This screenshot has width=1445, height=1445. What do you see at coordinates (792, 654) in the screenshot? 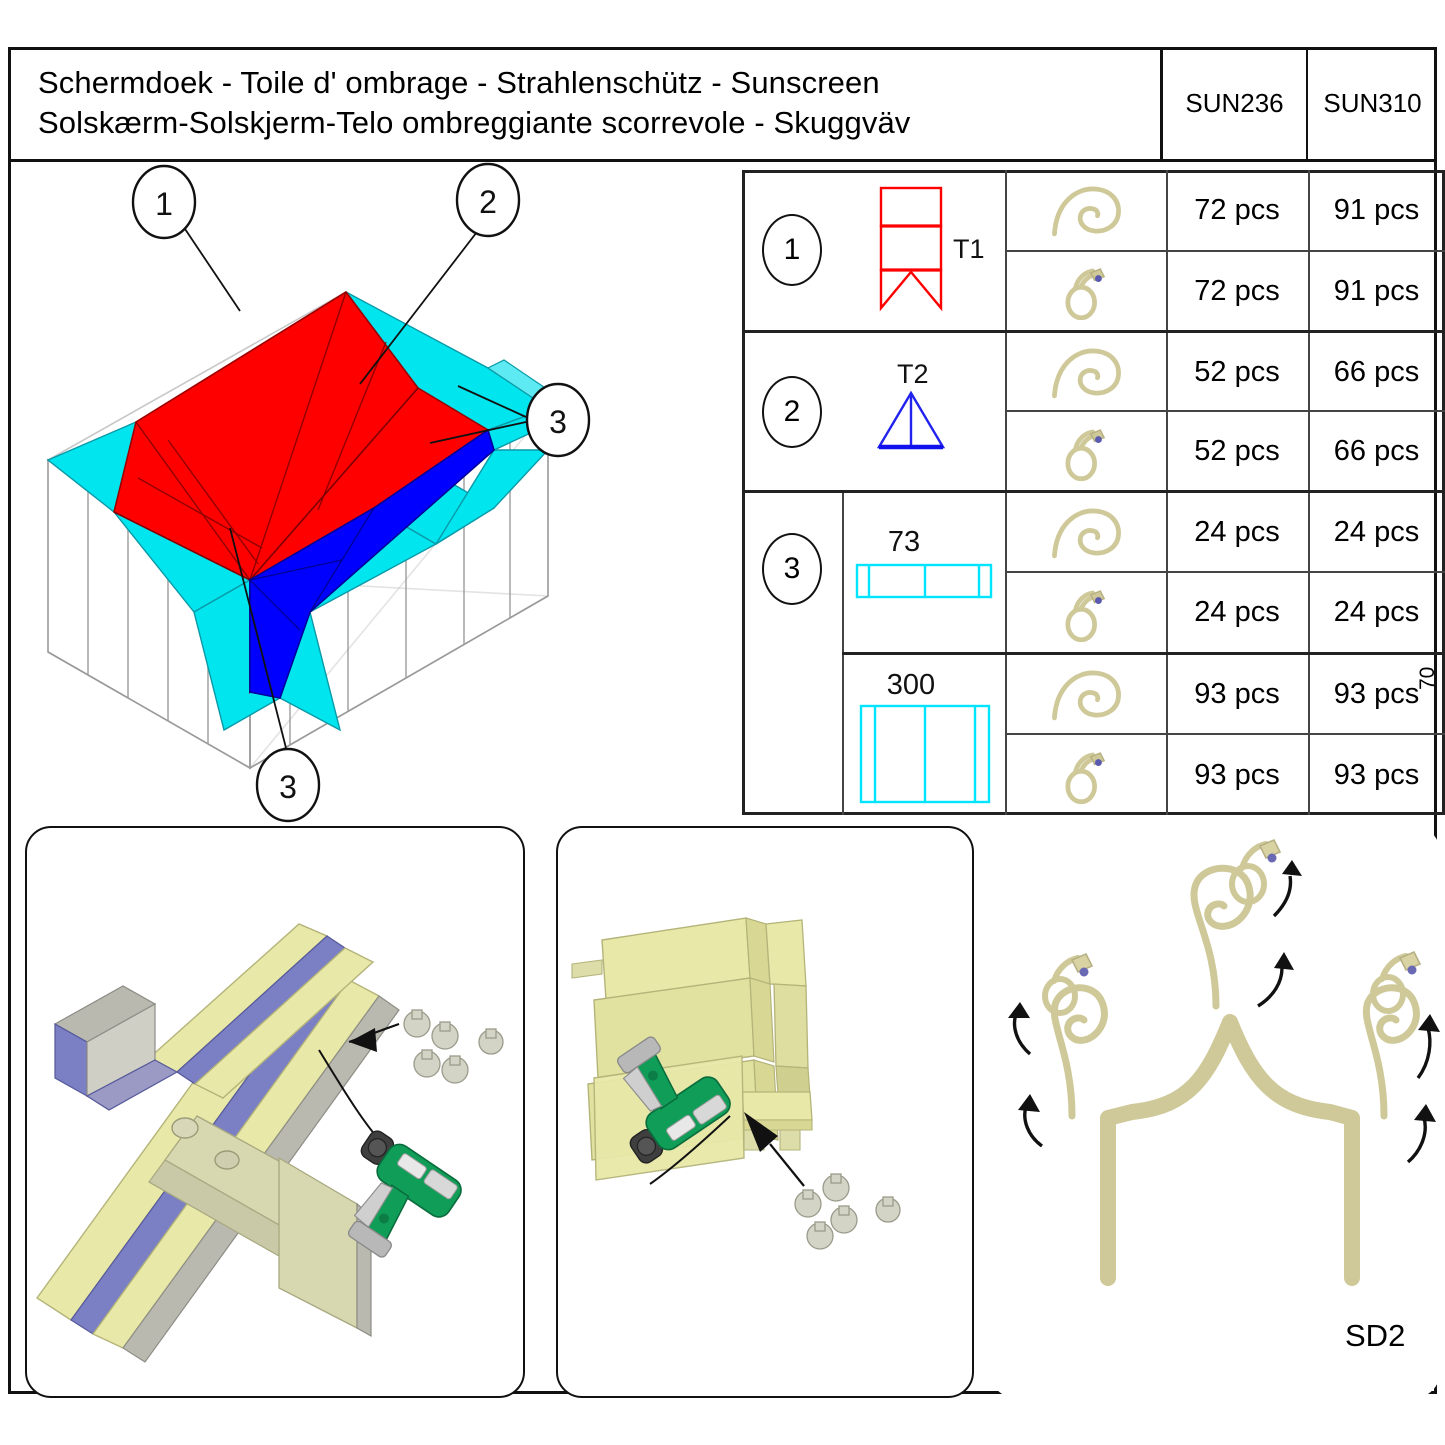
I see `table-item-cell-3: 3` at bounding box center [792, 654].